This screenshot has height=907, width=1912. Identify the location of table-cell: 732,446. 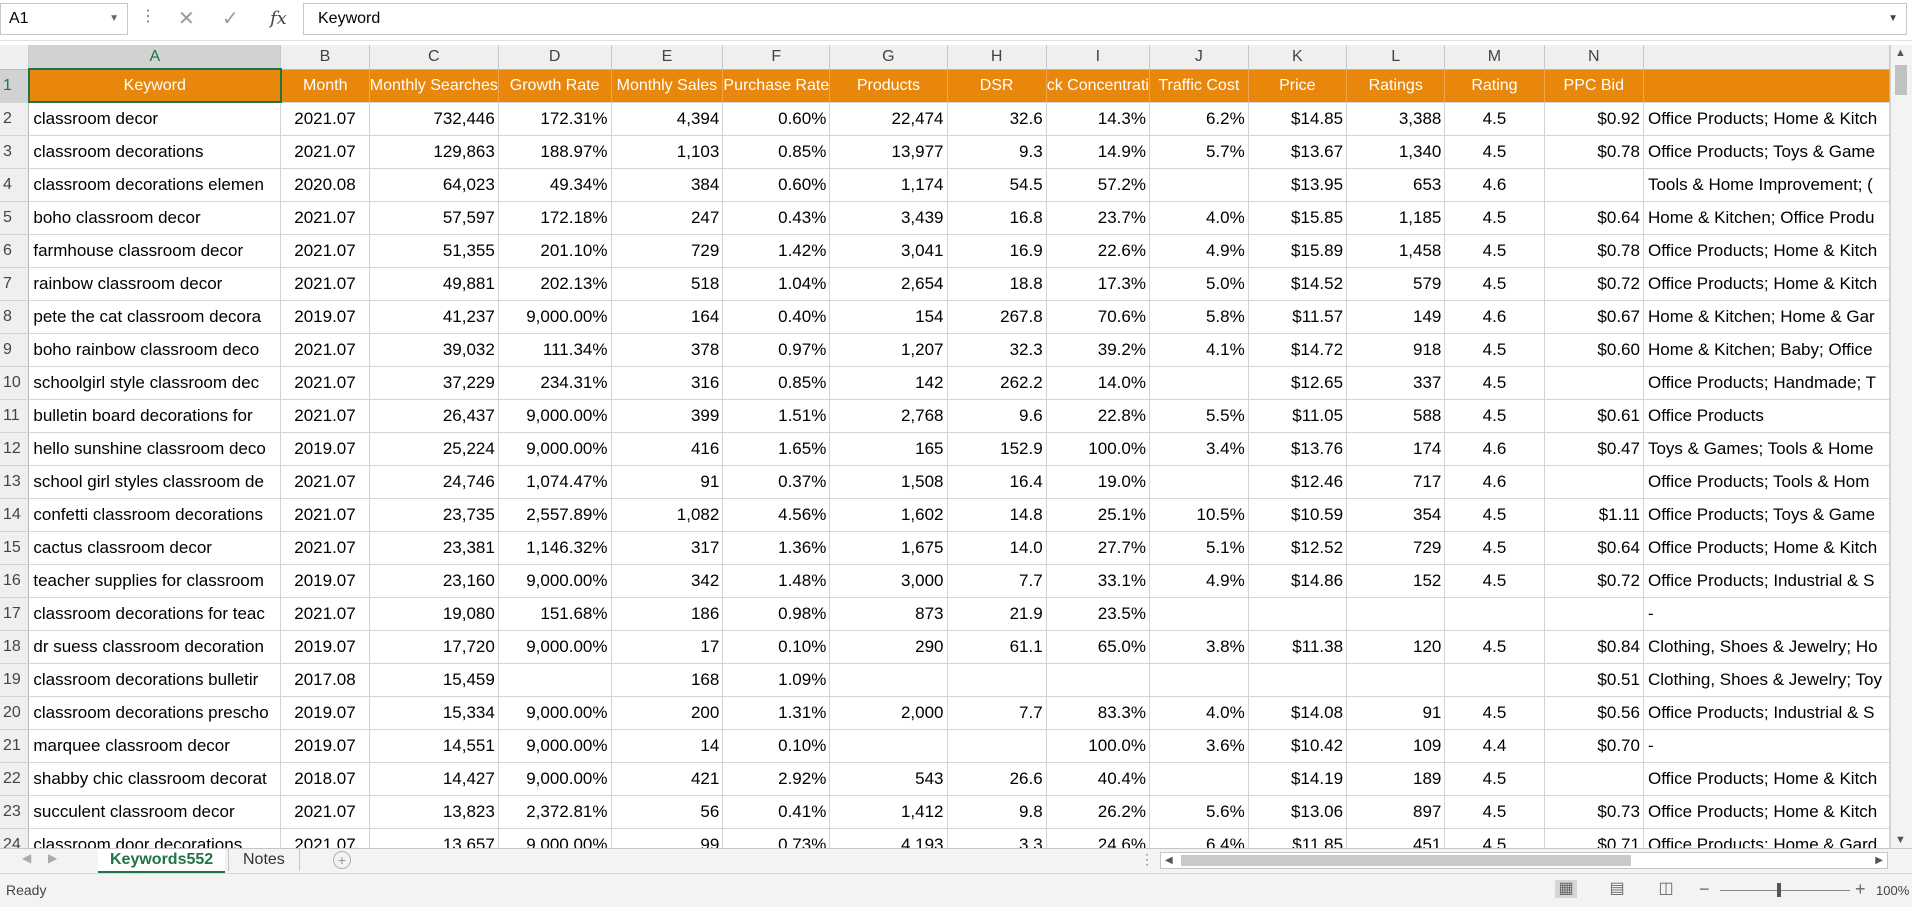
(434, 119).